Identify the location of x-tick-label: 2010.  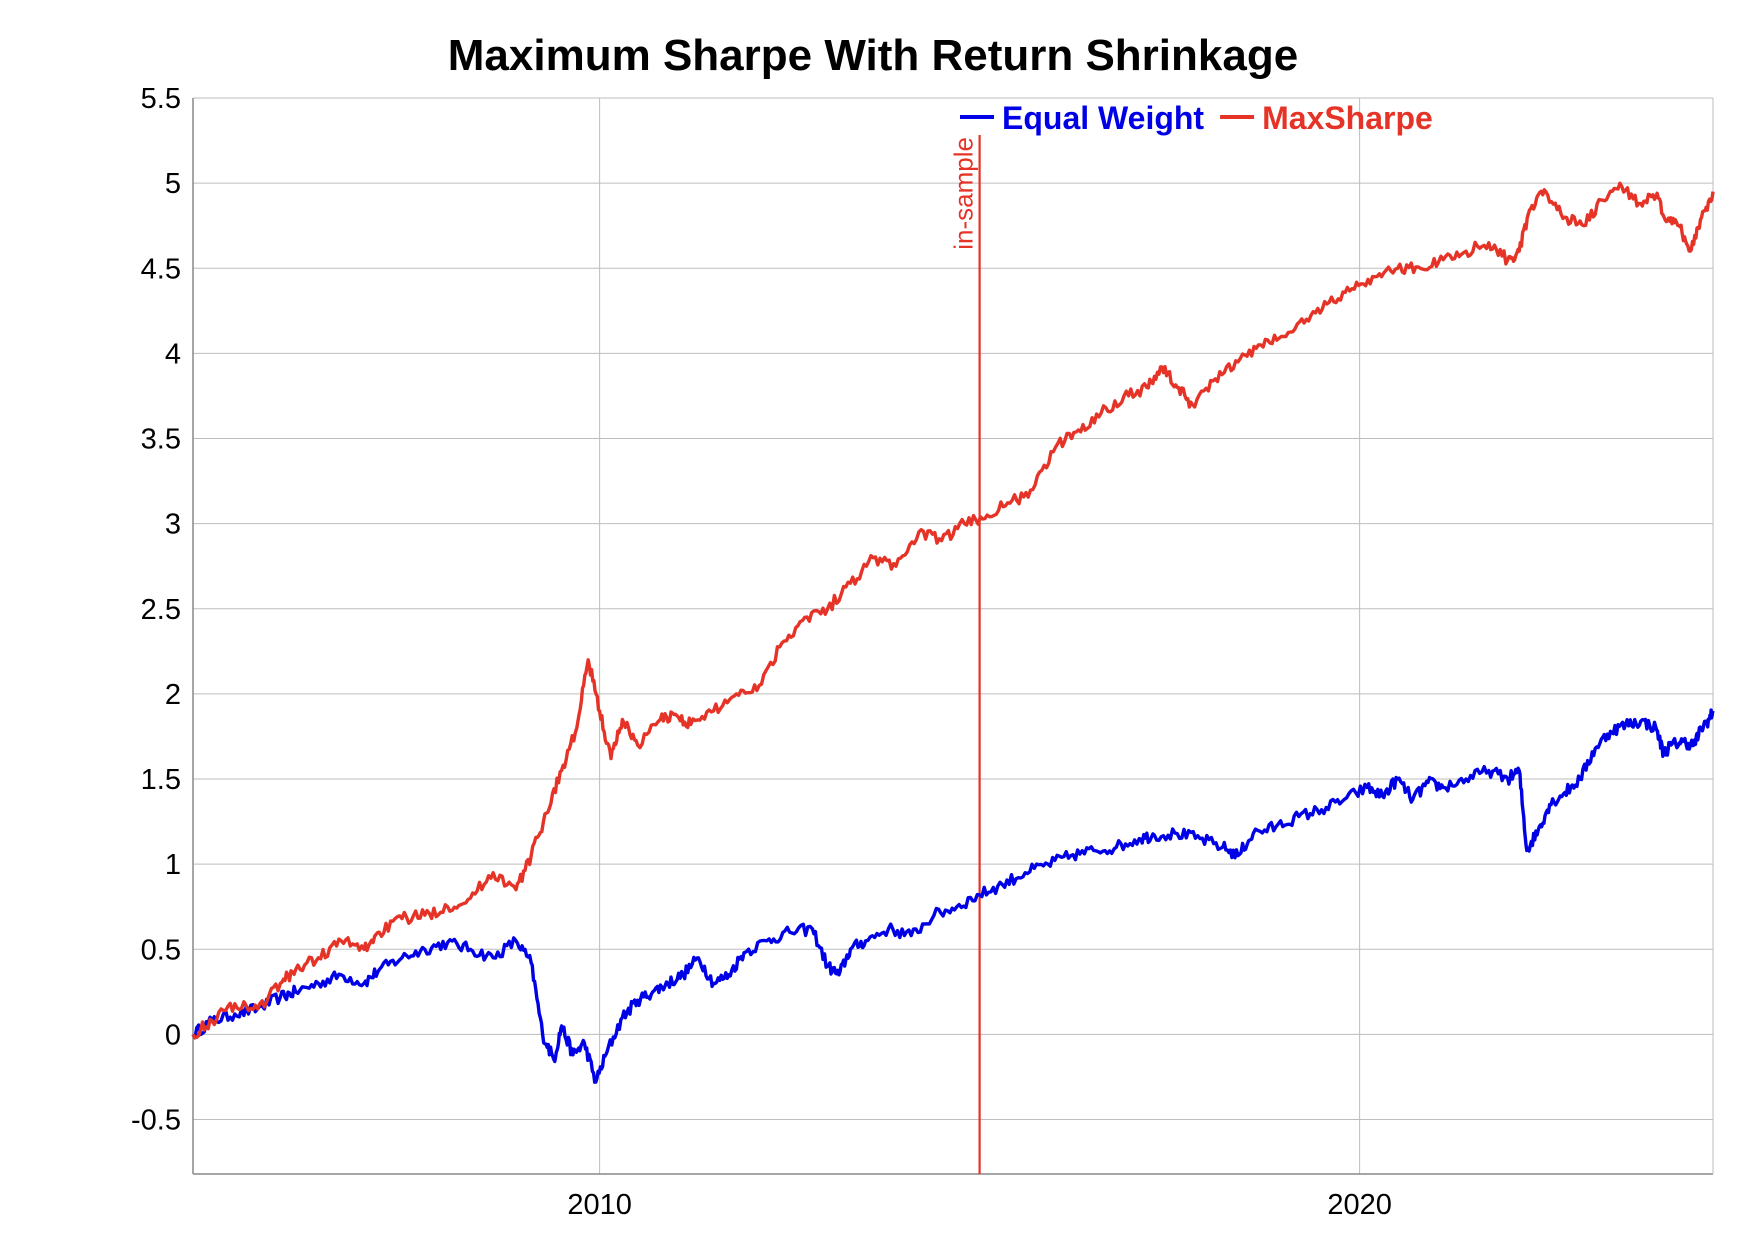
(599, 1205).